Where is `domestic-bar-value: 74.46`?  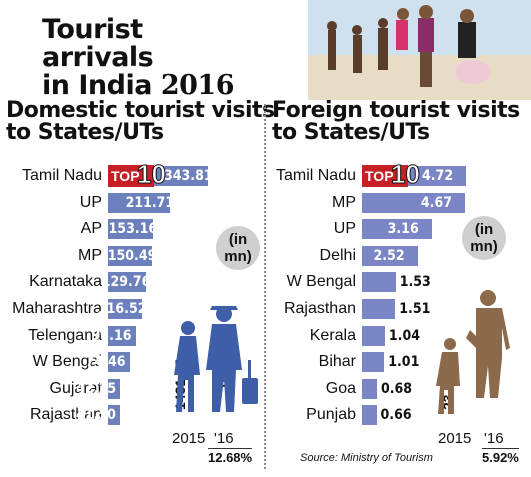 domestic-bar-value: 74.46 is located at coordinates (105, 362).